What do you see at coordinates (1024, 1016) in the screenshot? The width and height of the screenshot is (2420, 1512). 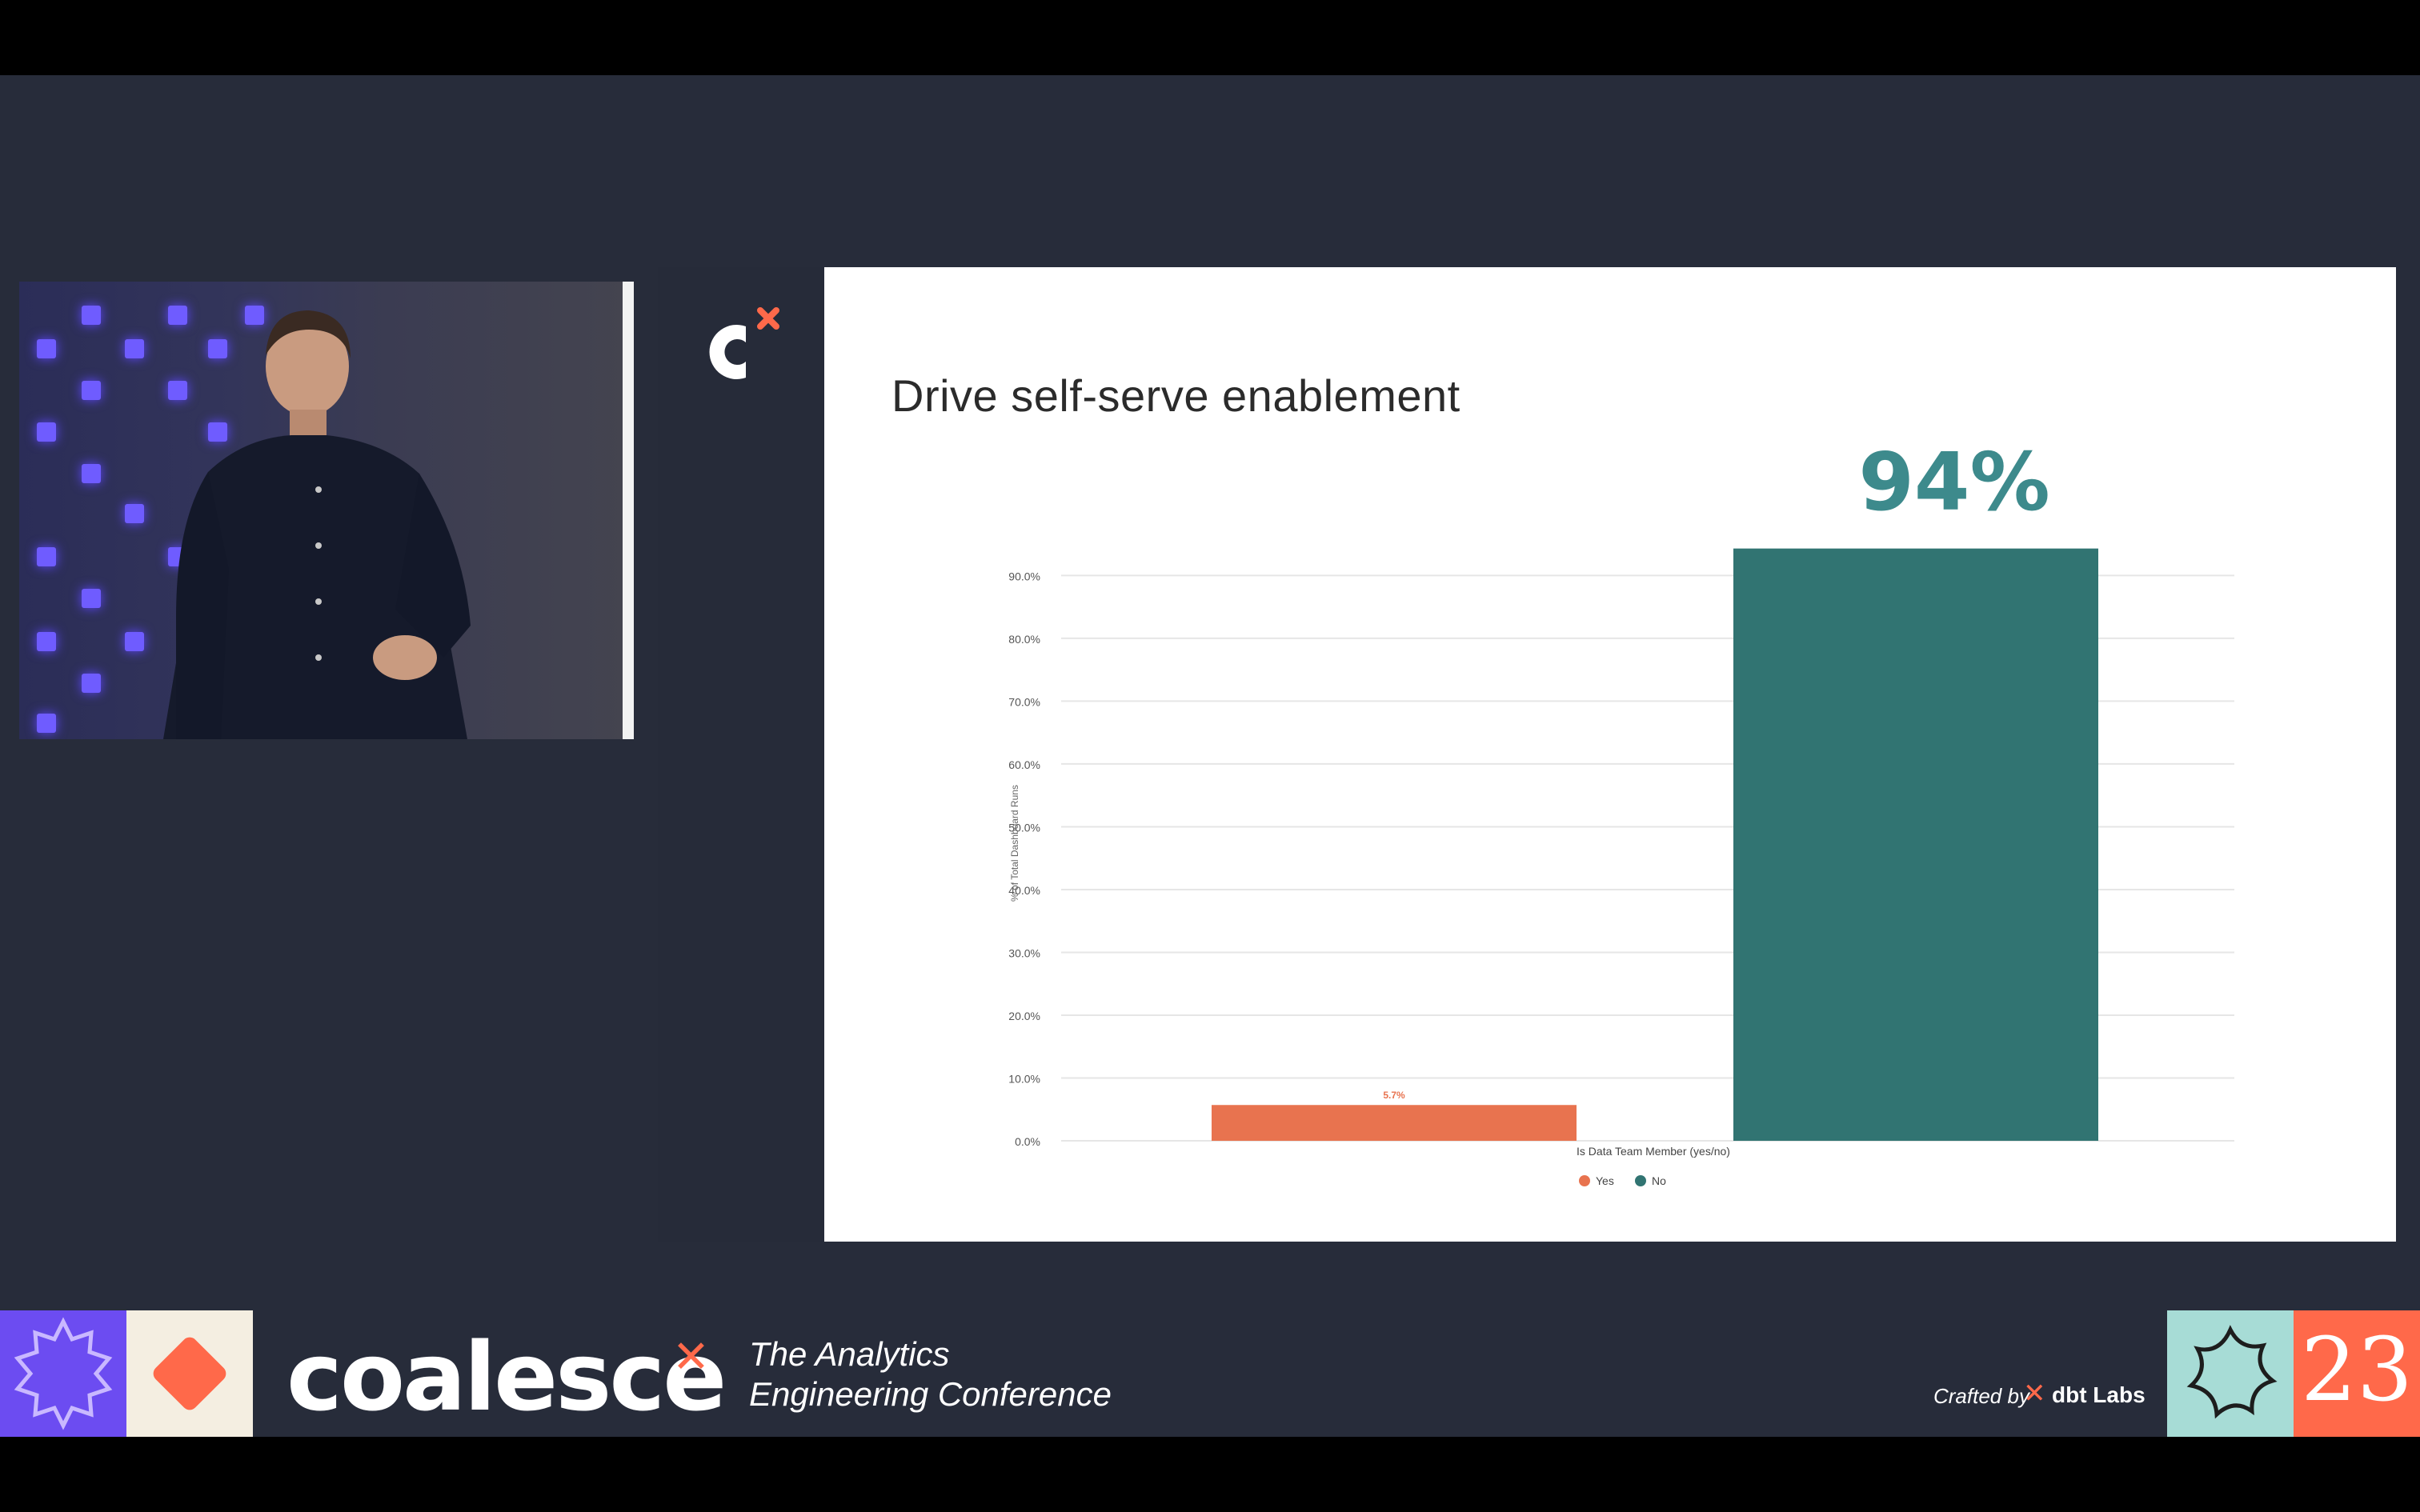 I see `y-tick-label: 20.0%` at bounding box center [1024, 1016].